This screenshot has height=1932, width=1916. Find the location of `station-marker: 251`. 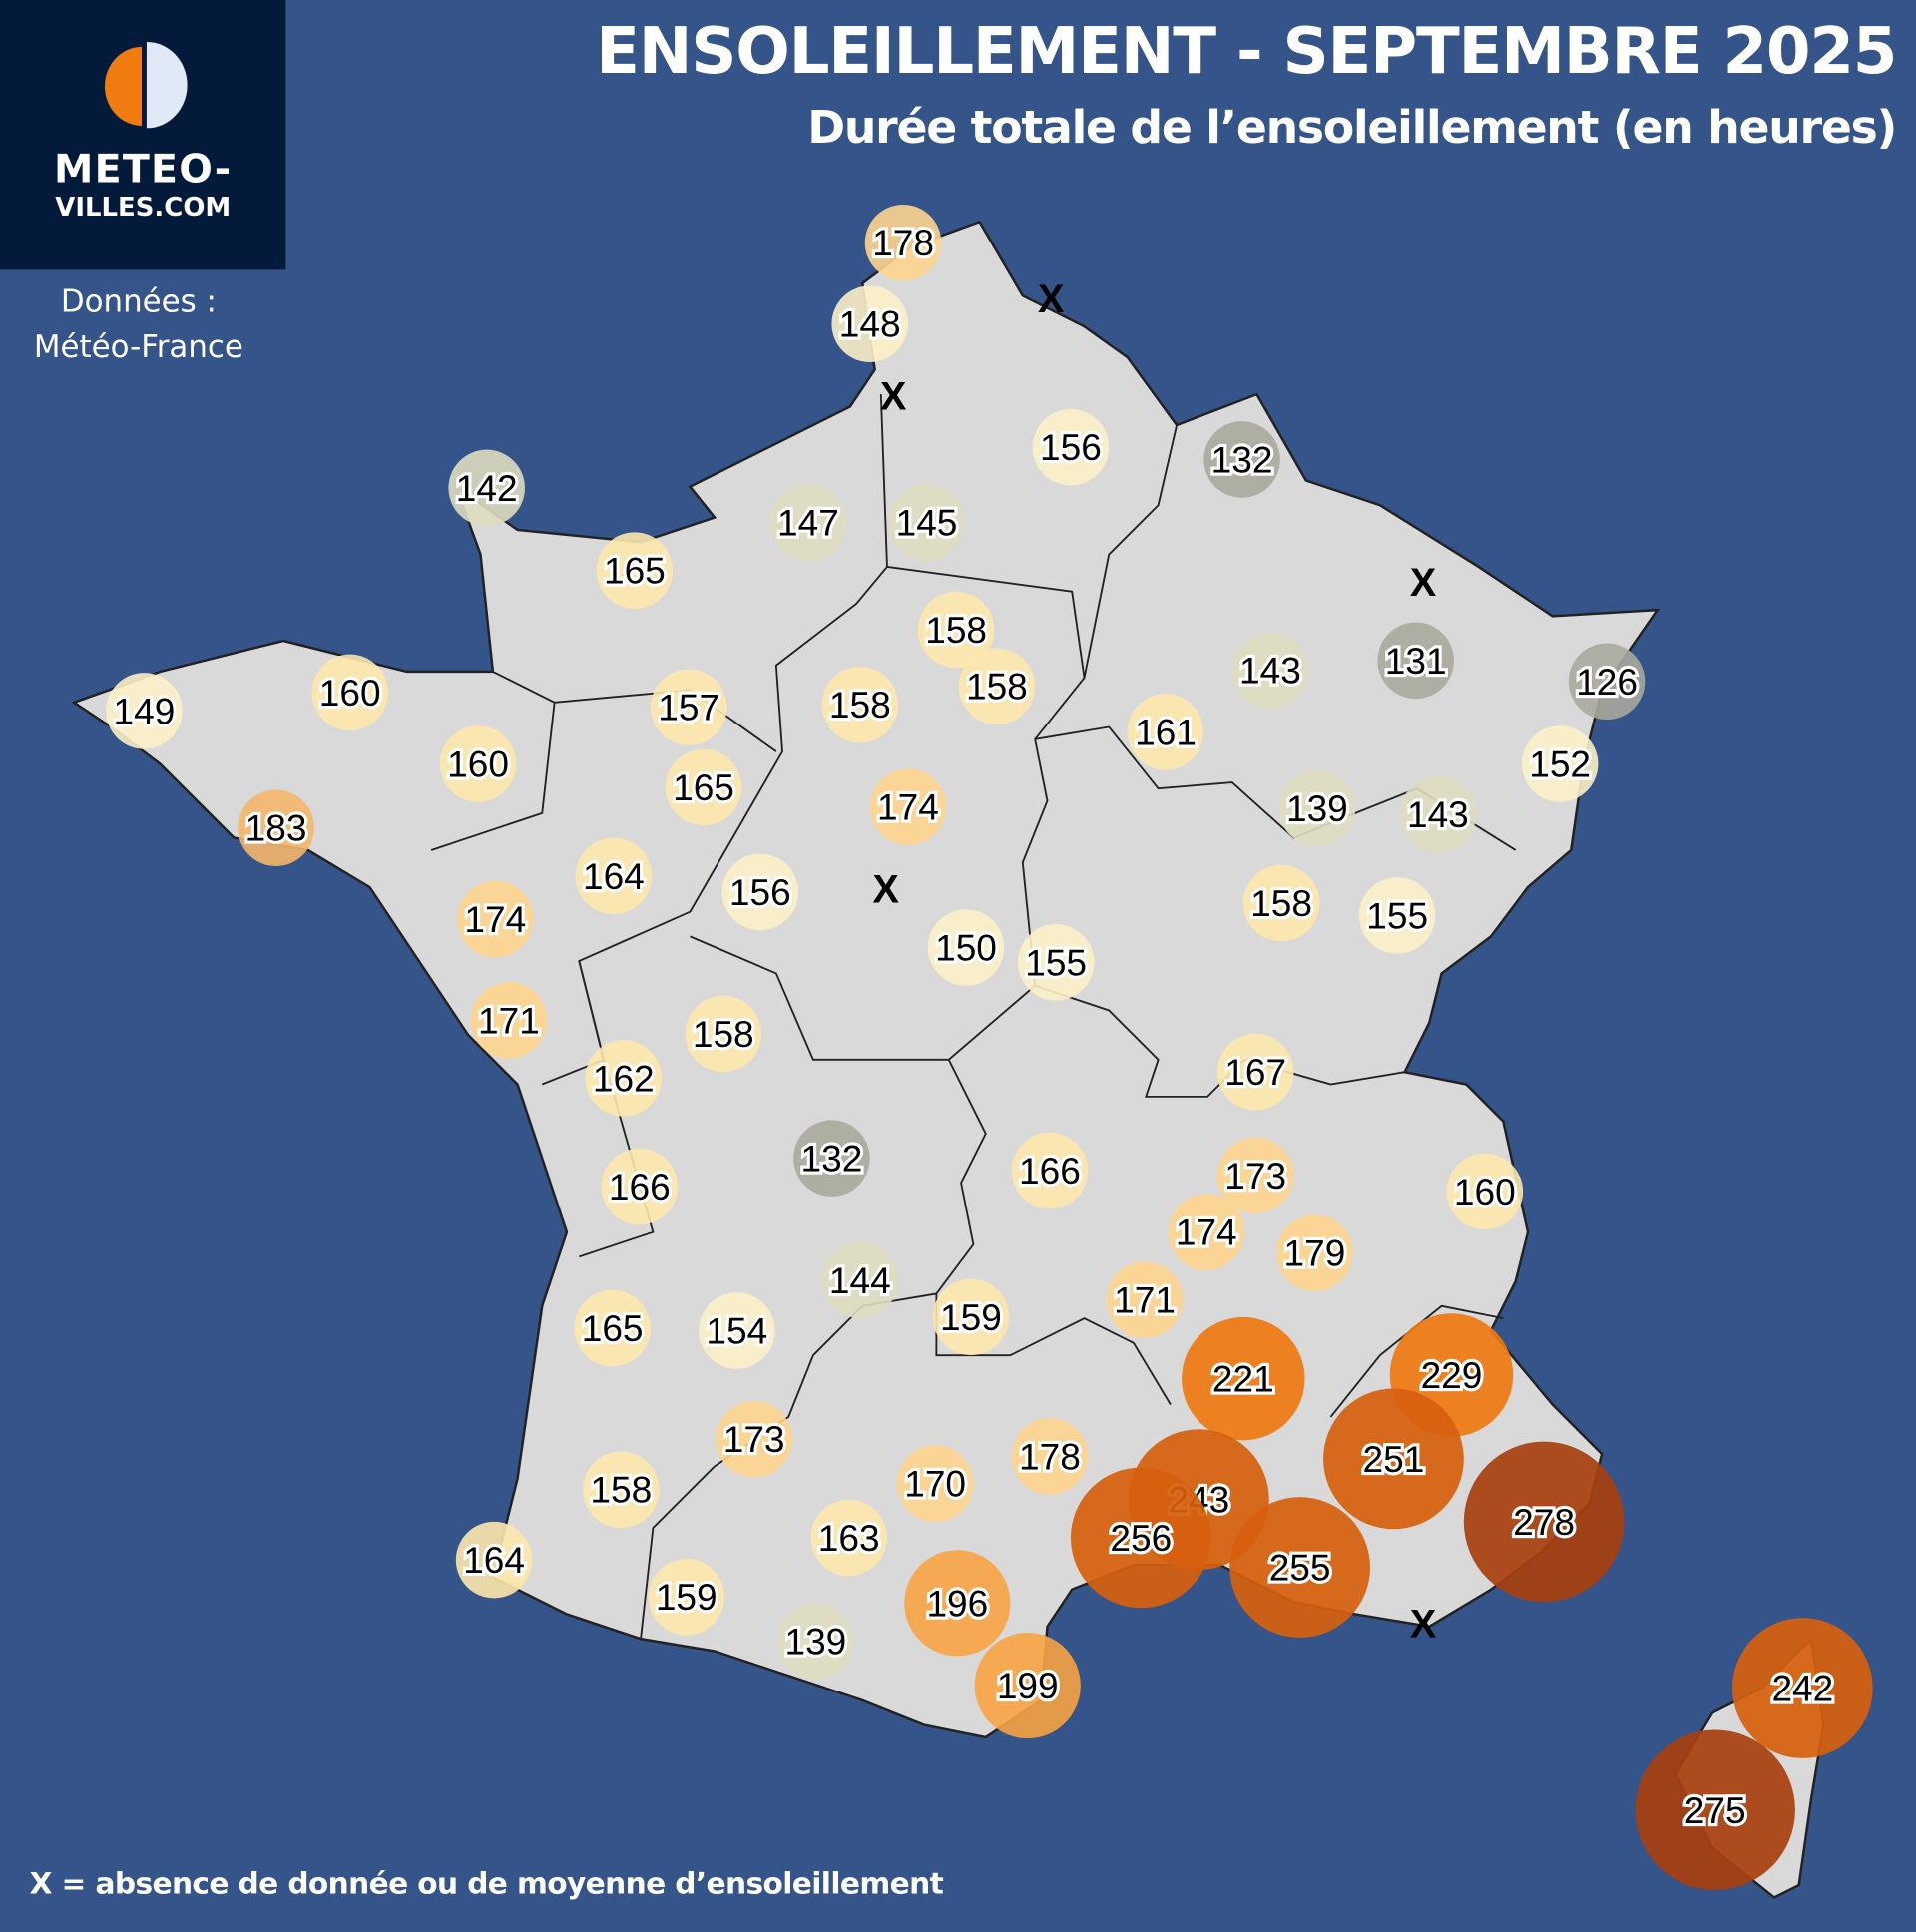

station-marker: 251 is located at coordinates (1393, 1459).